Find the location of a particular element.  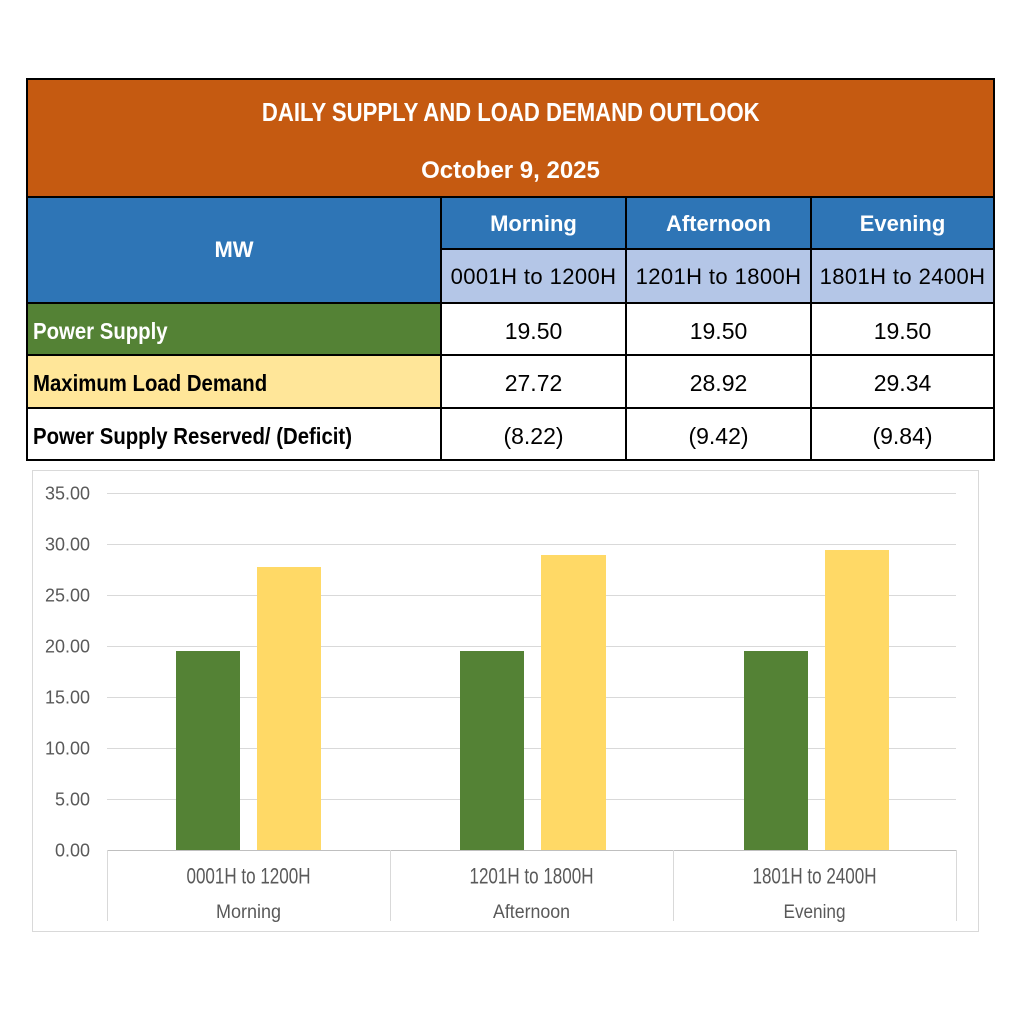

svg-text: 35.00 is located at coordinates (67, 494).